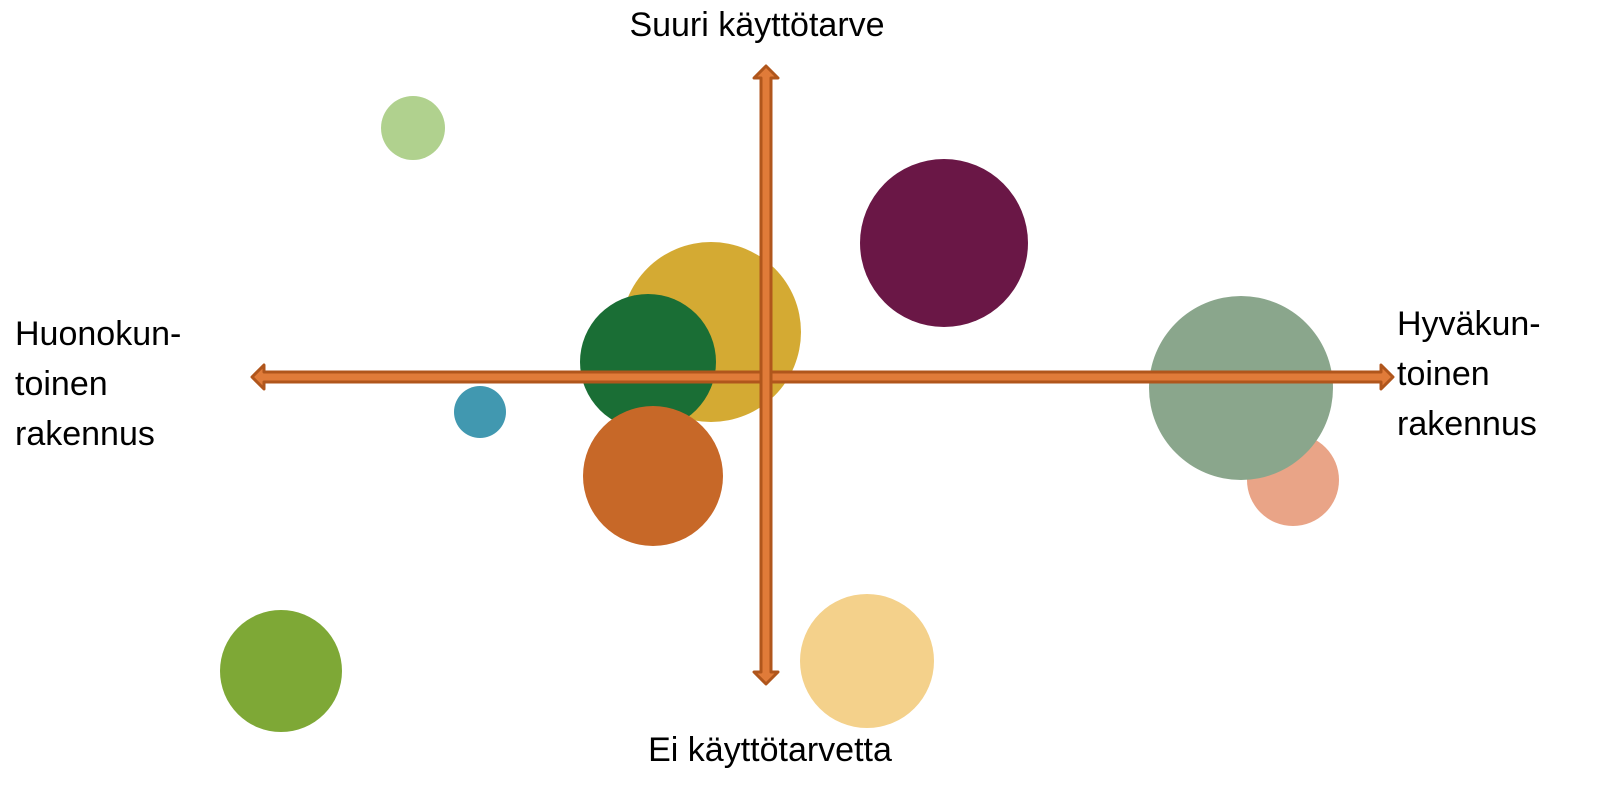 Image resolution: width=1598 pixels, height=788 pixels. Describe the element at coordinates (98, 334) in the screenshot. I see `left-label-line: Huonokun-` at that location.